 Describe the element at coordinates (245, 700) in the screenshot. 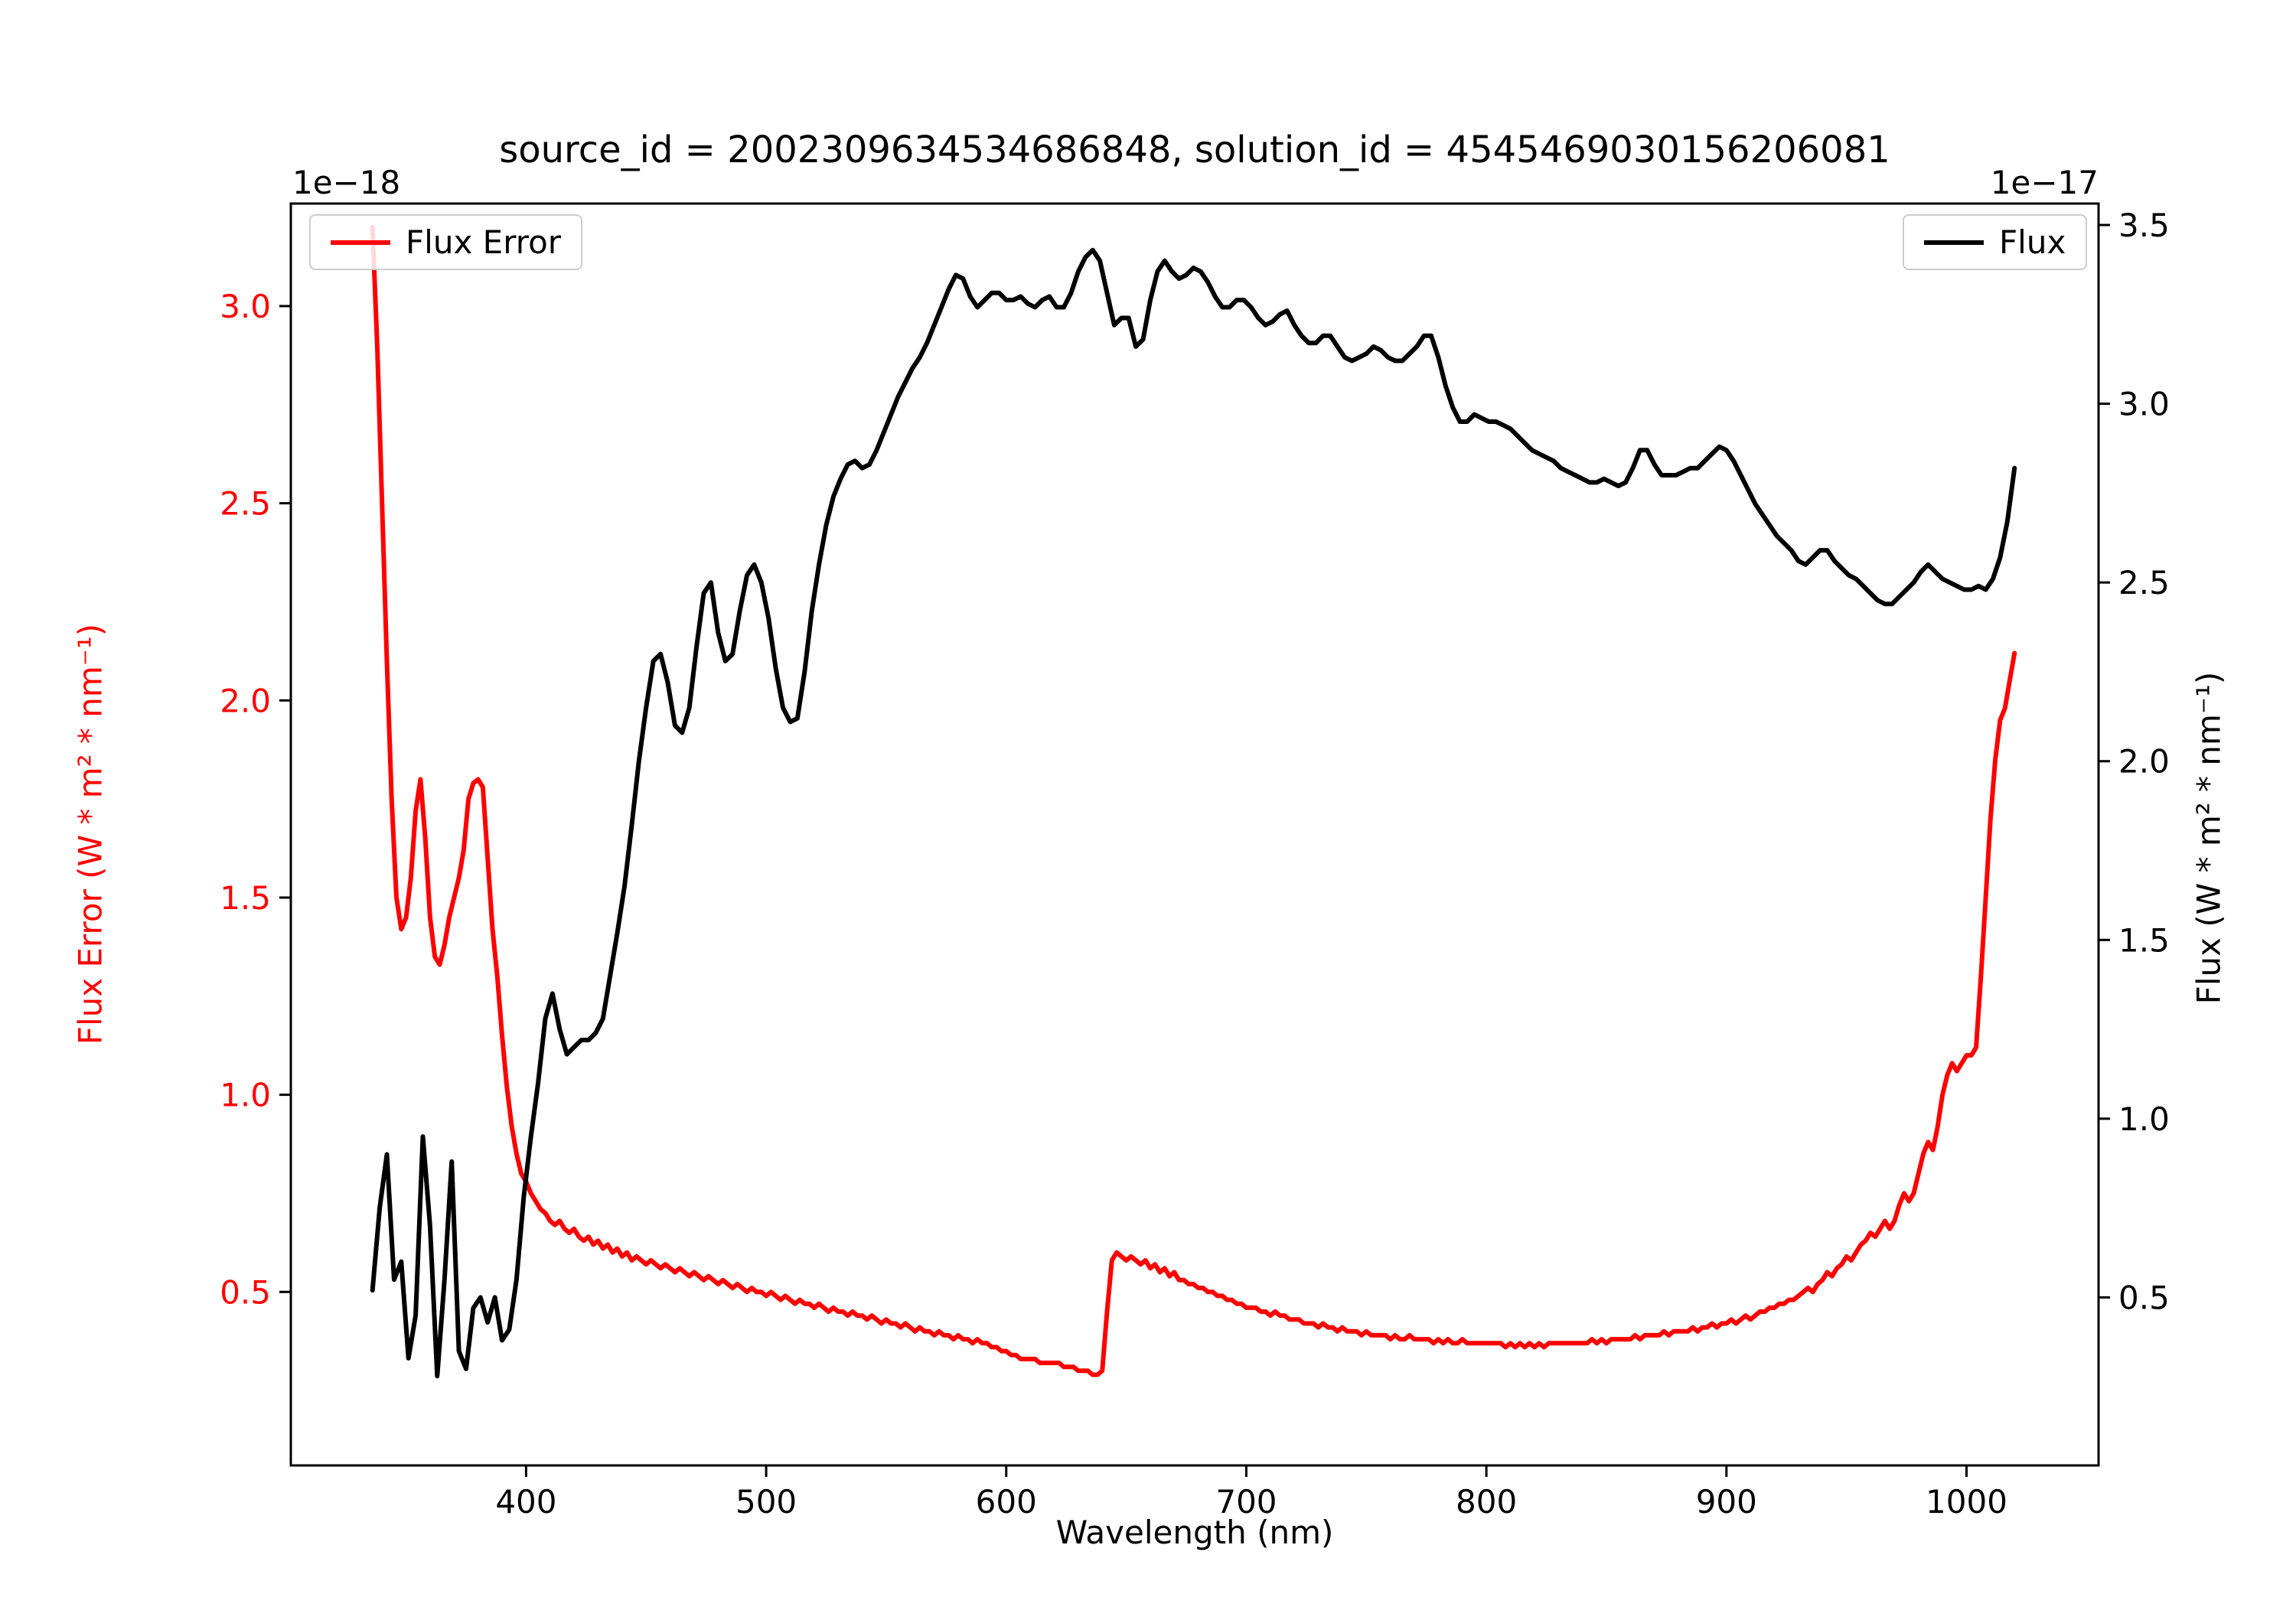

I see `left-y-tick-label: 2.0` at that location.